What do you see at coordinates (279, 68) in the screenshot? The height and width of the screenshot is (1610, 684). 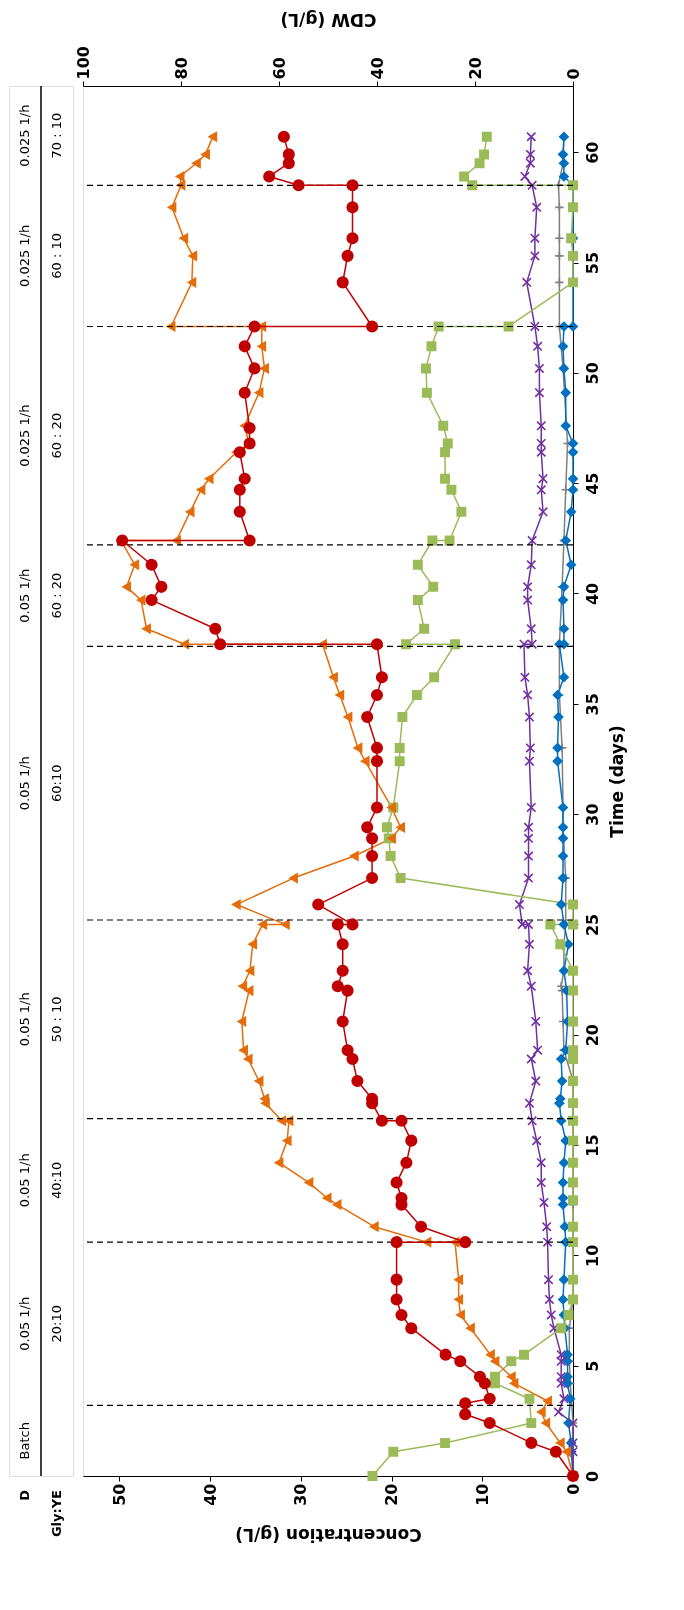 I see `x2-tick-label: 60` at bounding box center [279, 68].